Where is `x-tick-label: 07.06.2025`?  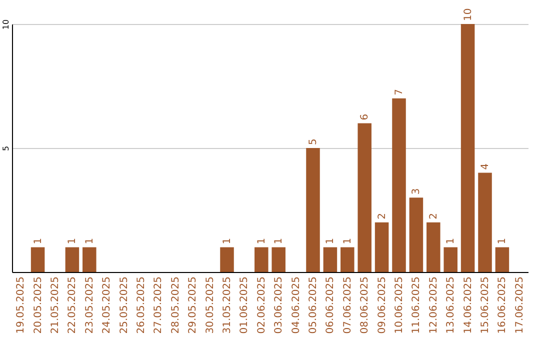 x-tick-label: 07.06.2025 is located at coordinates (348, 305).